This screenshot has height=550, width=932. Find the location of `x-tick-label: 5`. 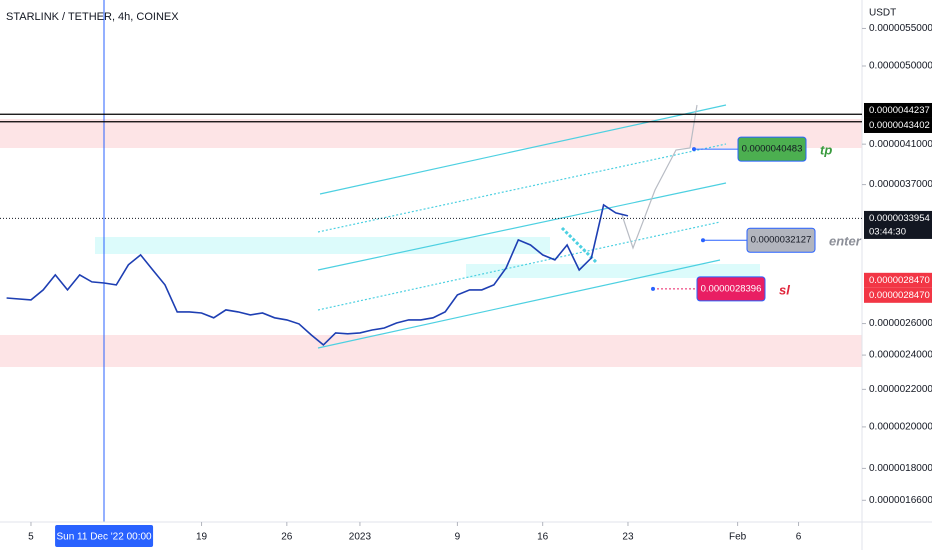

x-tick-label: 5 is located at coordinates (31, 537).